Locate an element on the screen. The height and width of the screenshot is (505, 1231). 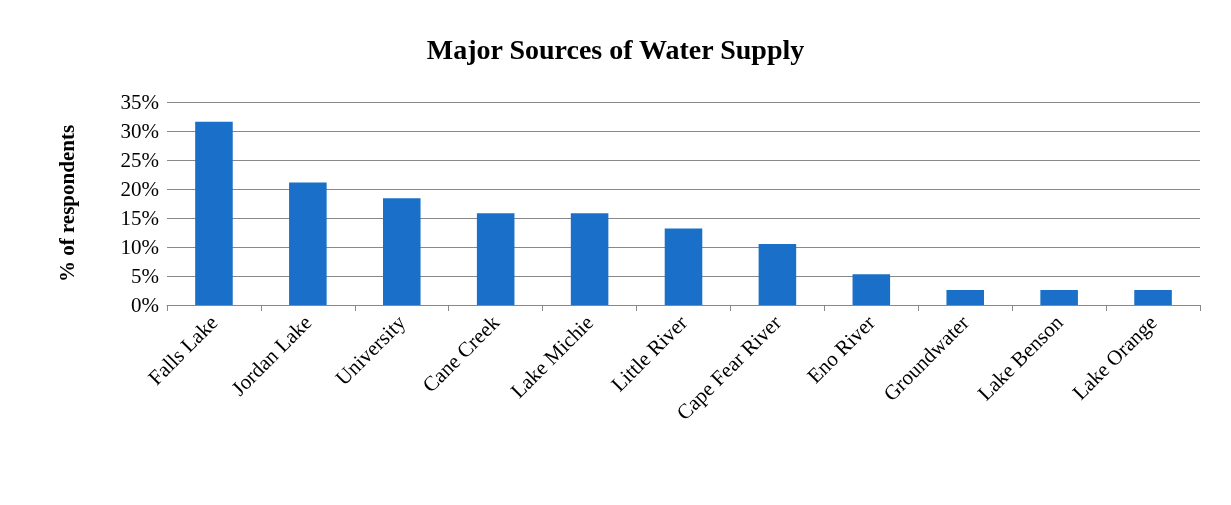
y-tick-label: 20% is located at coordinates (139, 189).